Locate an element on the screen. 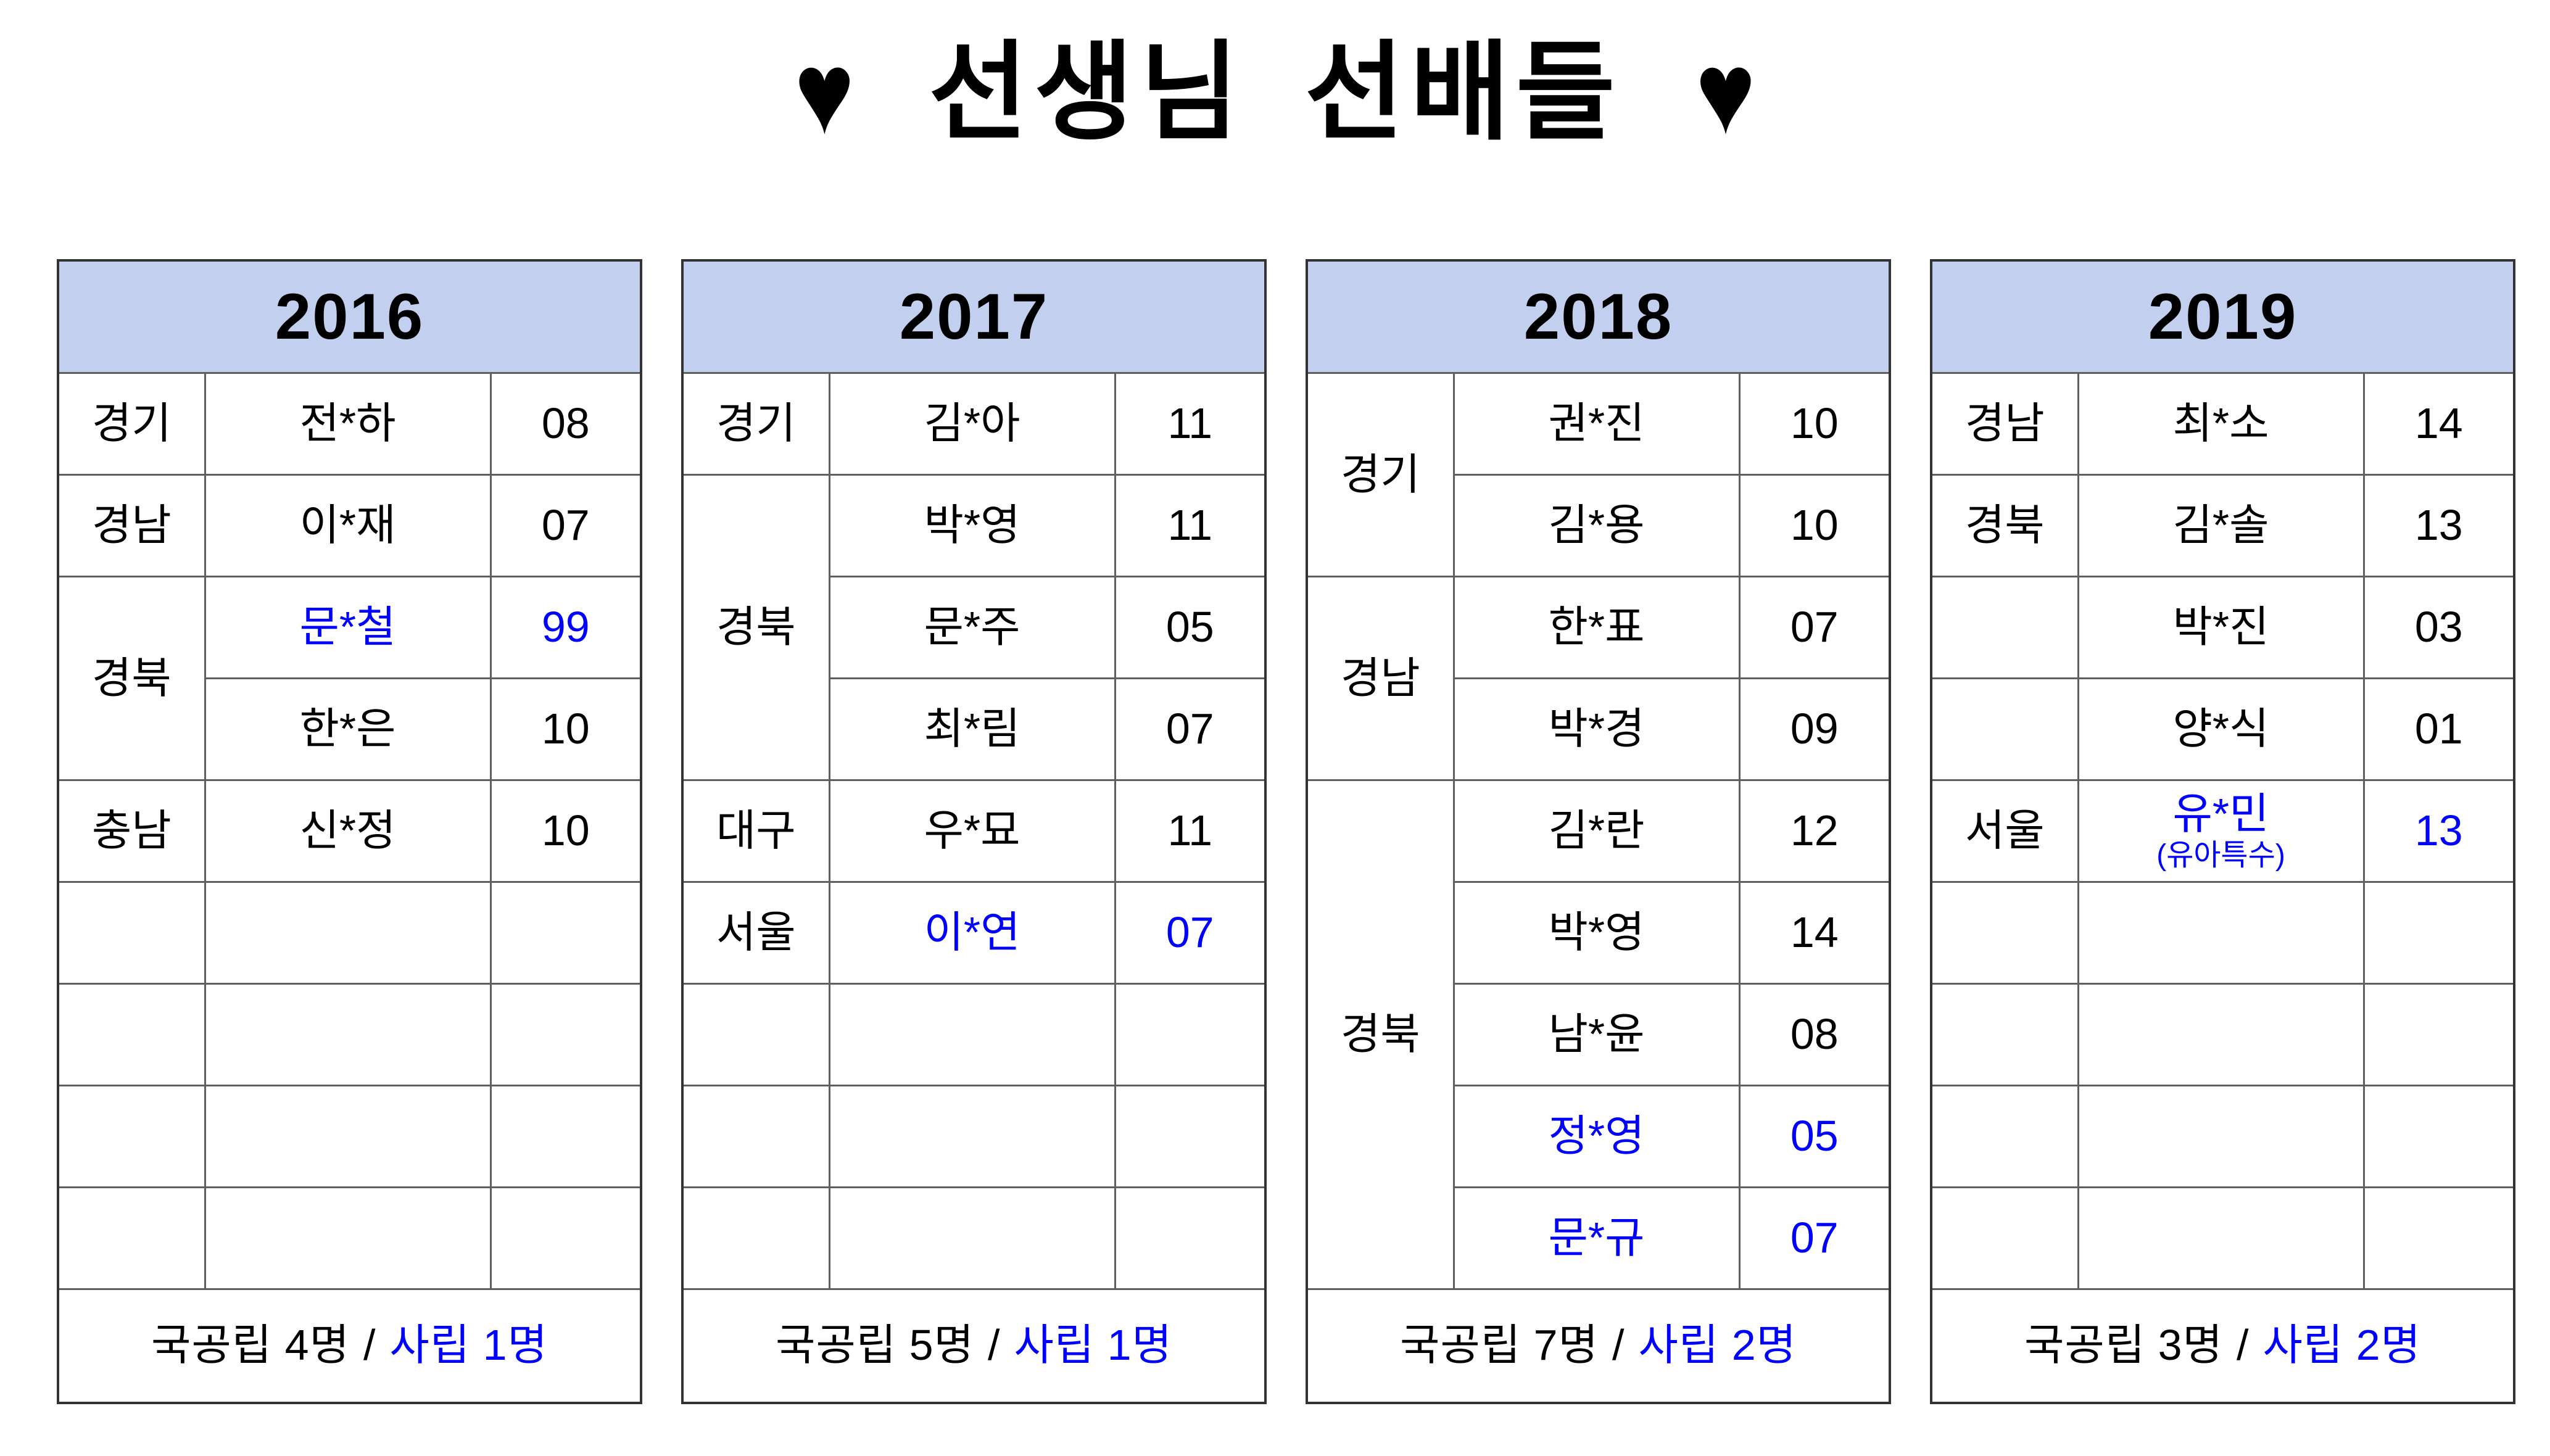 The height and width of the screenshot is (1456, 2550). table-row: 서울 이*연 07 is located at coordinates (974, 933).